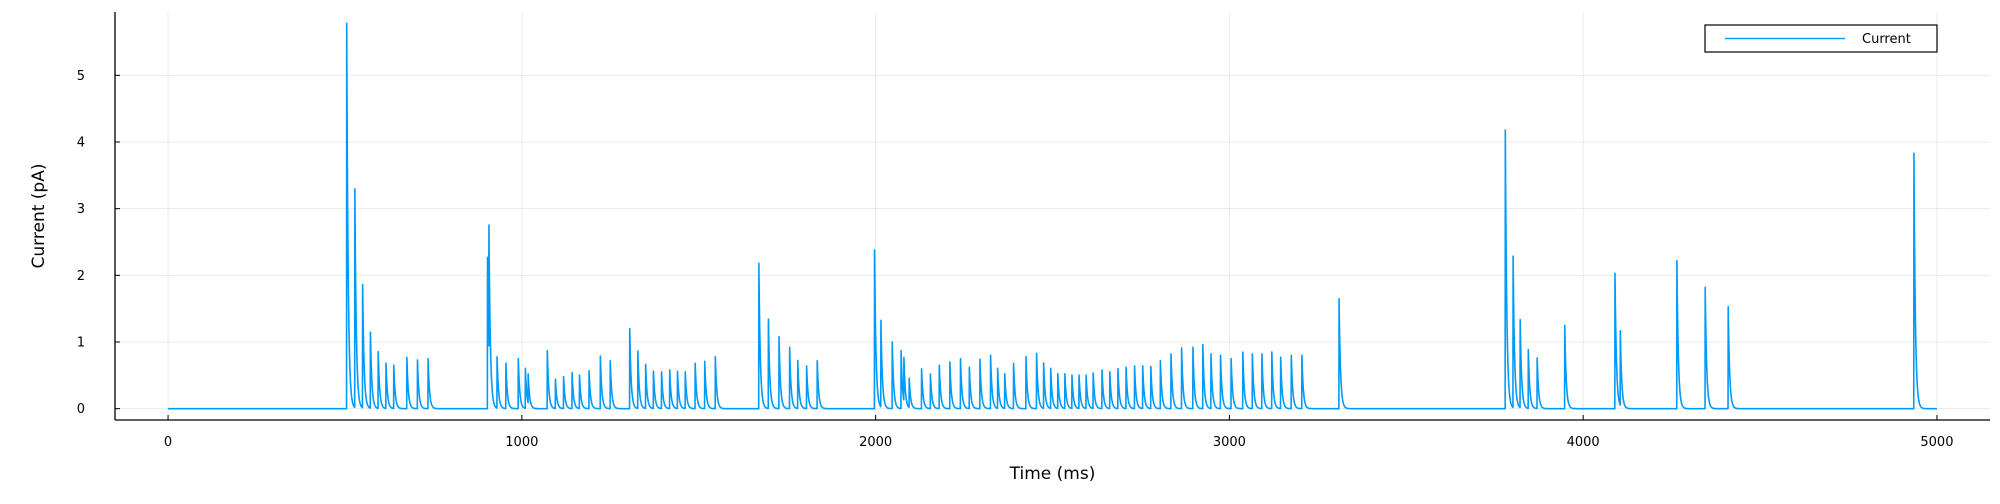  Describe the element at coordinates (1821, 38) in the screenshot. I see `legend: Current` at that location.